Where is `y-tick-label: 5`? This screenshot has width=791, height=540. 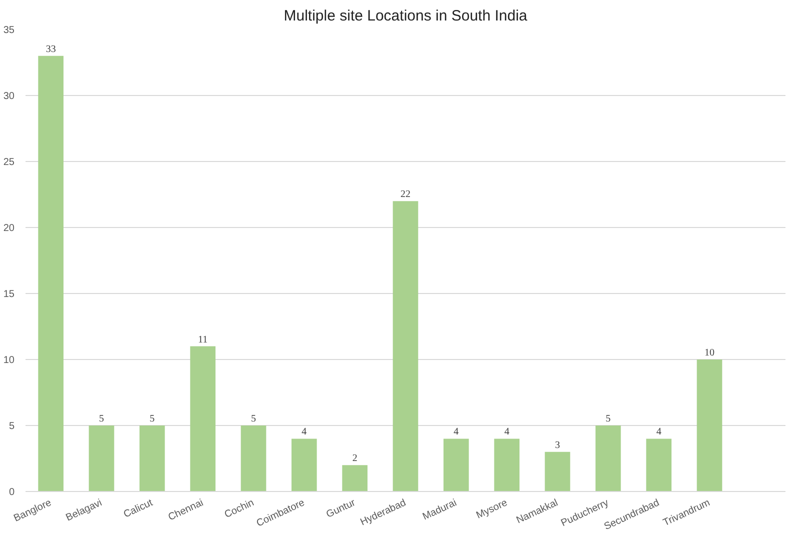 y-tick-label: 5 is located at coordinates (11, 426).